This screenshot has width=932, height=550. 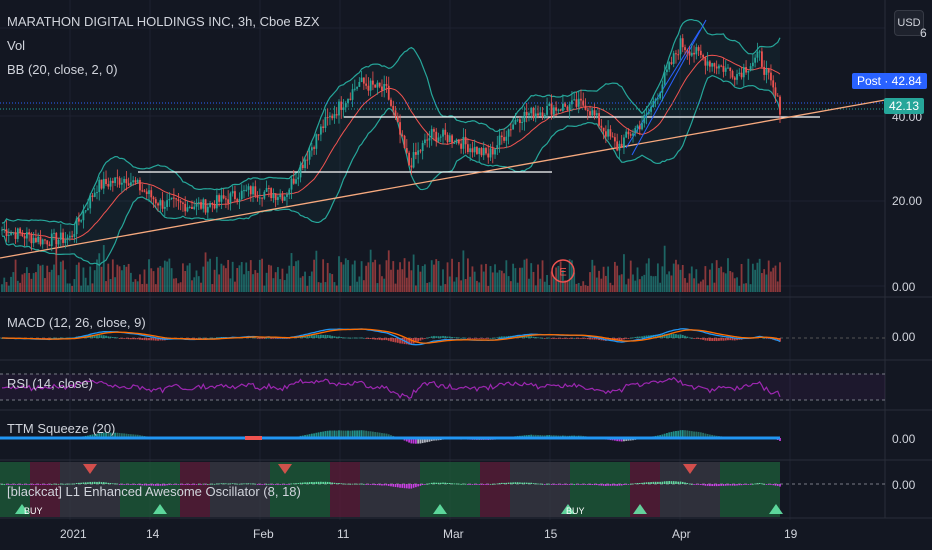 What do you see at coordinates (76, 322) in the screenshot?
I see `macd-legend: MACD (12, 26, close, 9)` at bounding box center [76, 322].